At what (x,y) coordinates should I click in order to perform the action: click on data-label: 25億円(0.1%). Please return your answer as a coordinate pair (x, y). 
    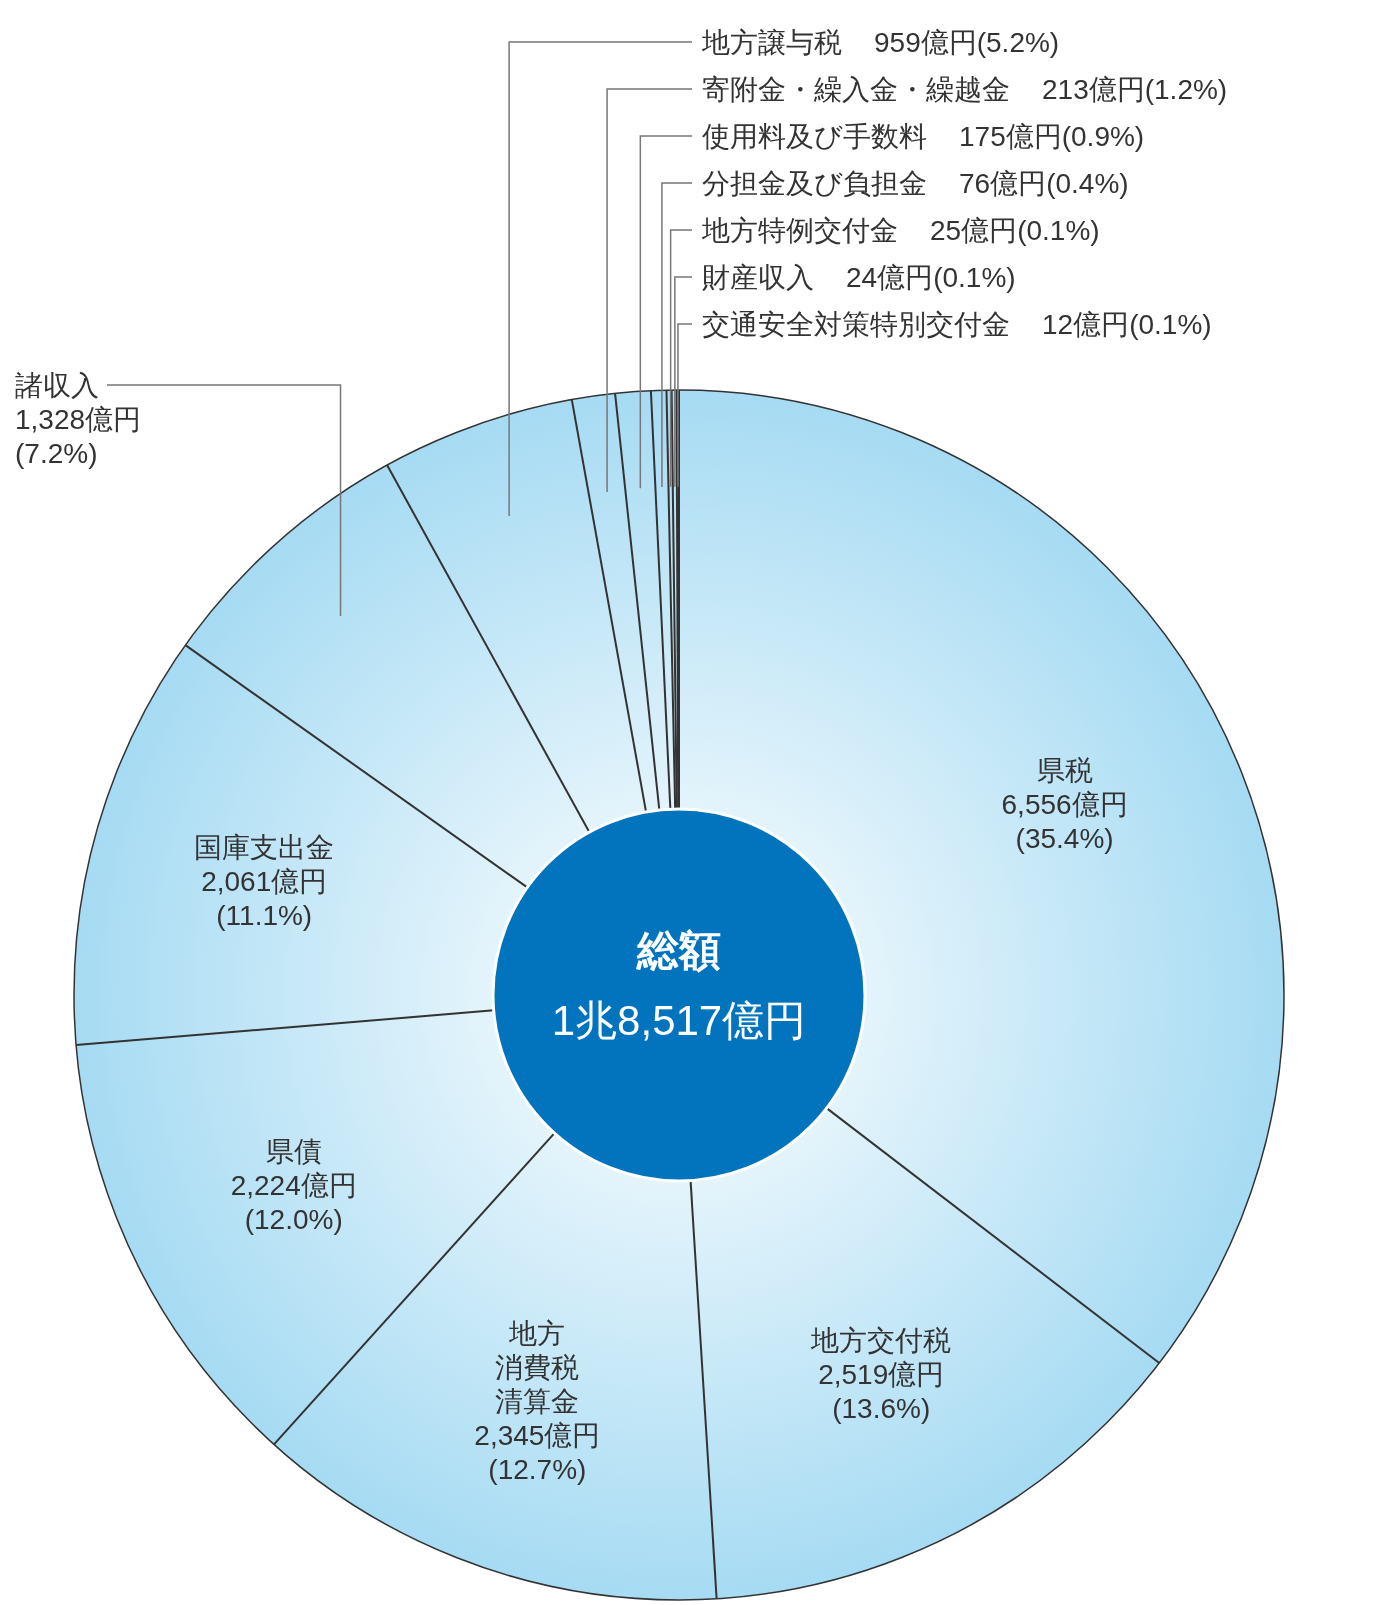
    Looking at the image, I should click on (1015, 230).